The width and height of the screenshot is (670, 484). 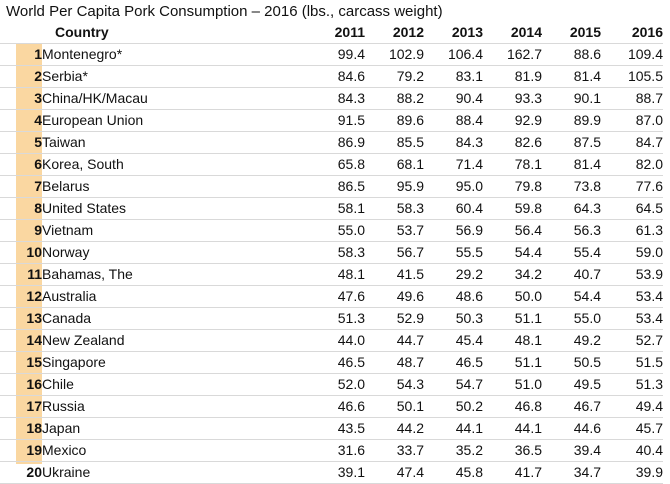 What do you see at coordinates (512, 274) in the screenshot?
I see `value-cell: 34.2` at bounding box center [512, 274].